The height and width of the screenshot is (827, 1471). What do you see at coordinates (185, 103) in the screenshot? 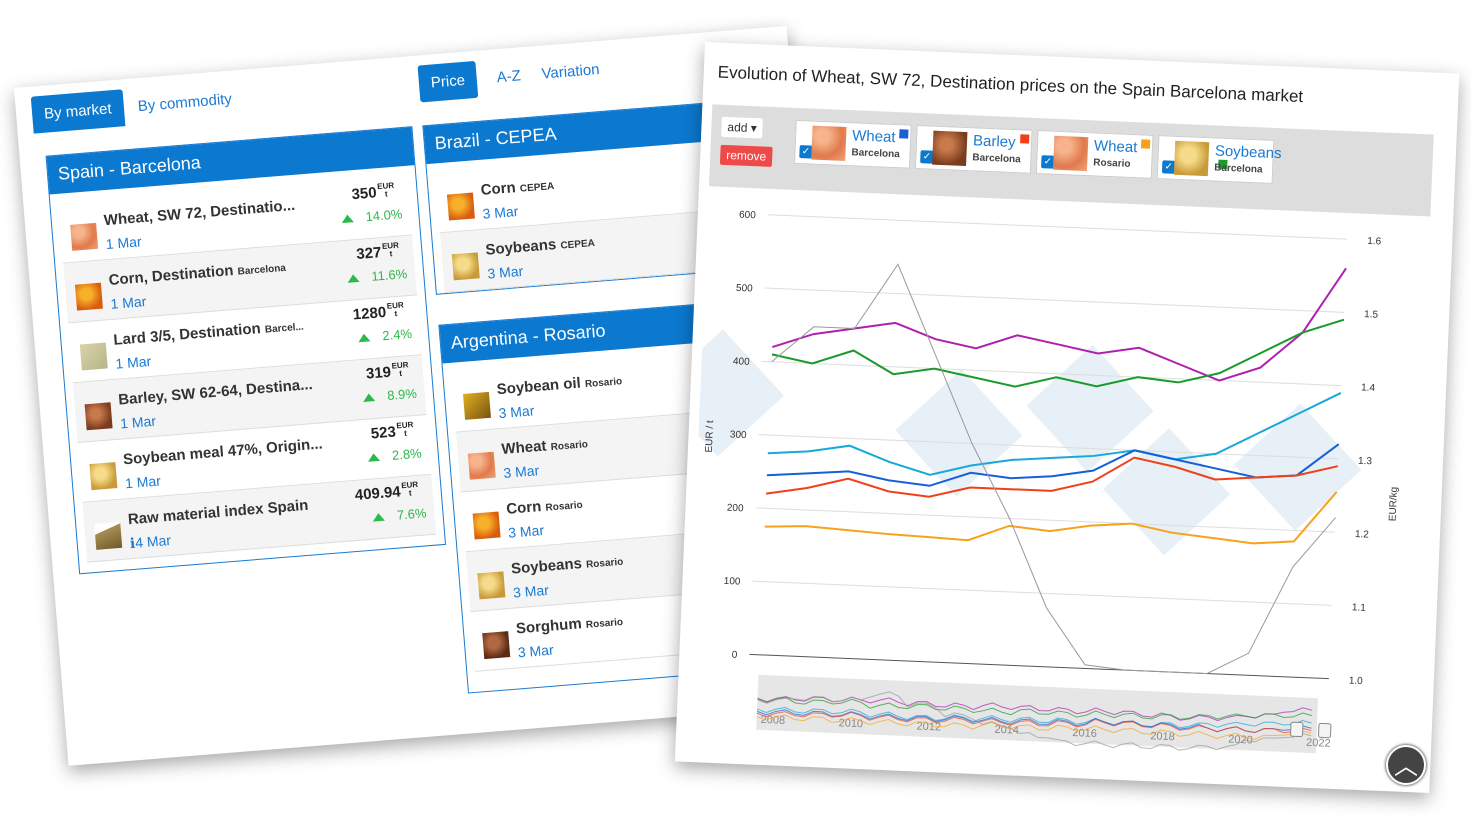
I see `tab-by-commodity: By commodity` at bounding box center [185, 103].